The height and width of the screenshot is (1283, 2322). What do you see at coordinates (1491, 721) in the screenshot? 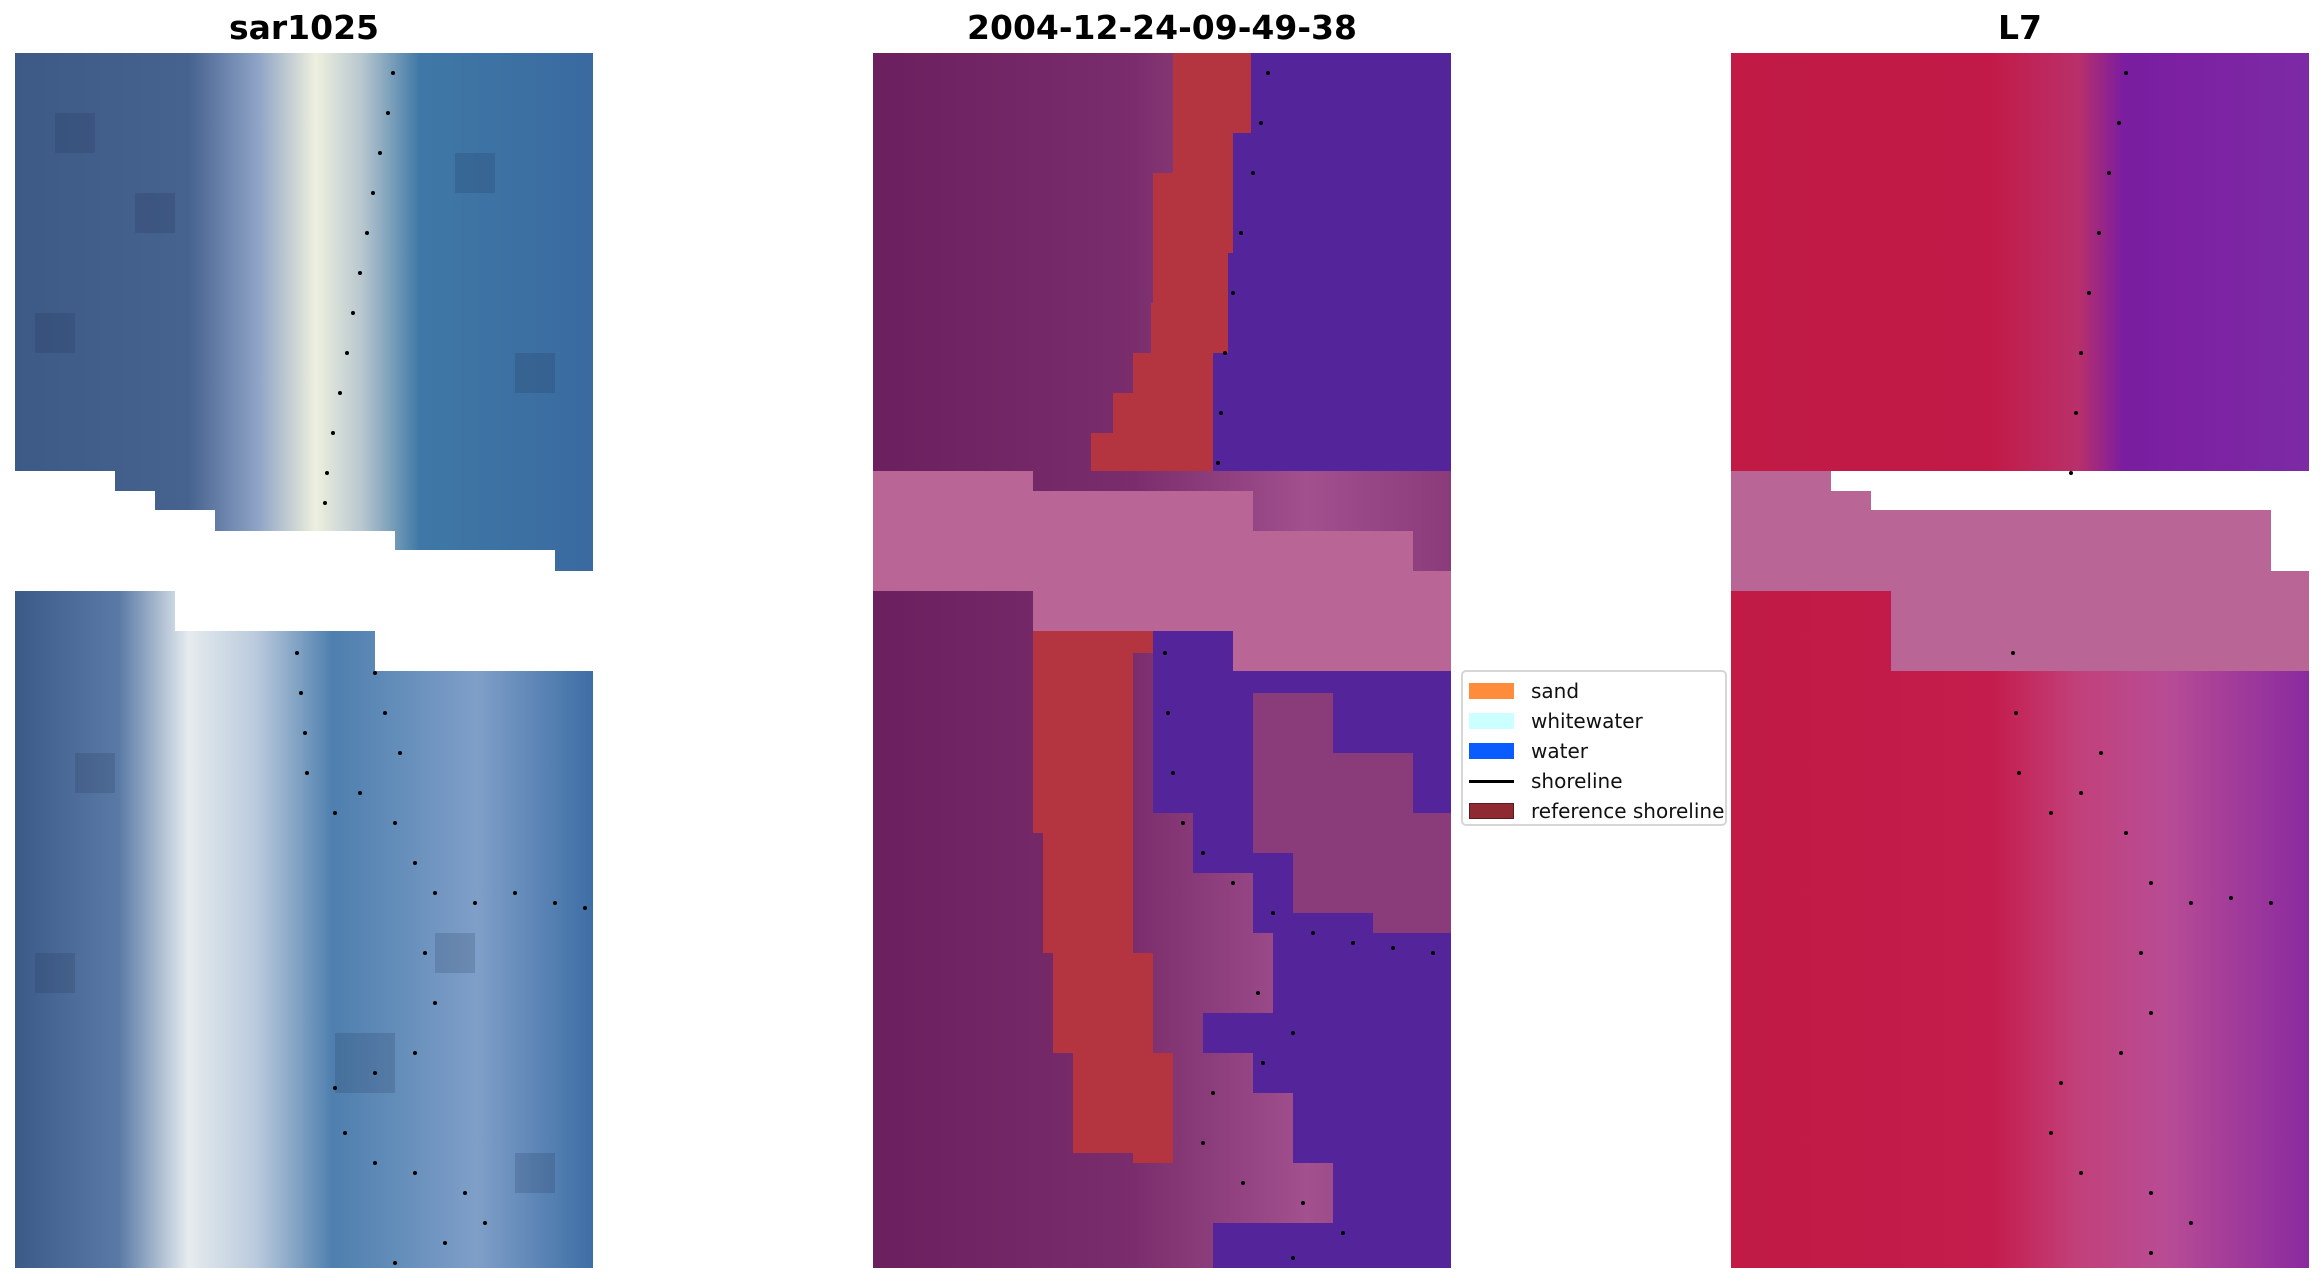
I see `whitewater-swatch-icon` at bounding box center [1491, 721].